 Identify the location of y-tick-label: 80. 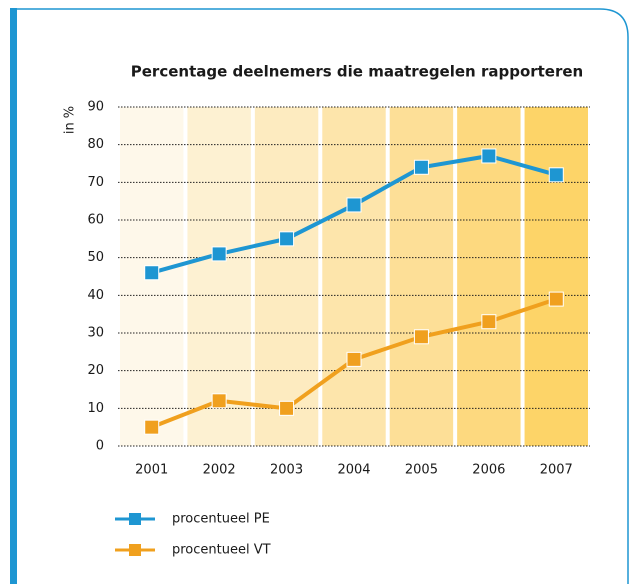
(95, 144).